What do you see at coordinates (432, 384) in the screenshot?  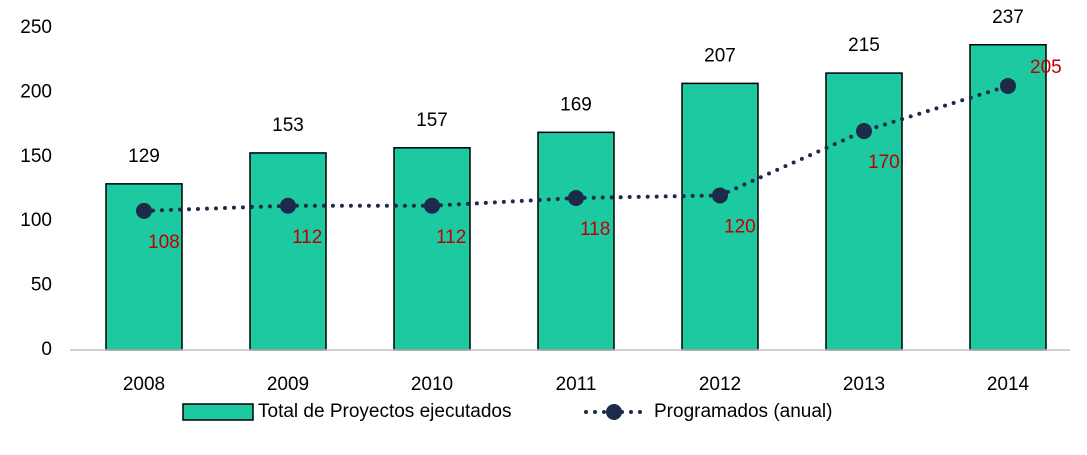 I see `x-tick-label: 2010` at bounding box center [432, 384].